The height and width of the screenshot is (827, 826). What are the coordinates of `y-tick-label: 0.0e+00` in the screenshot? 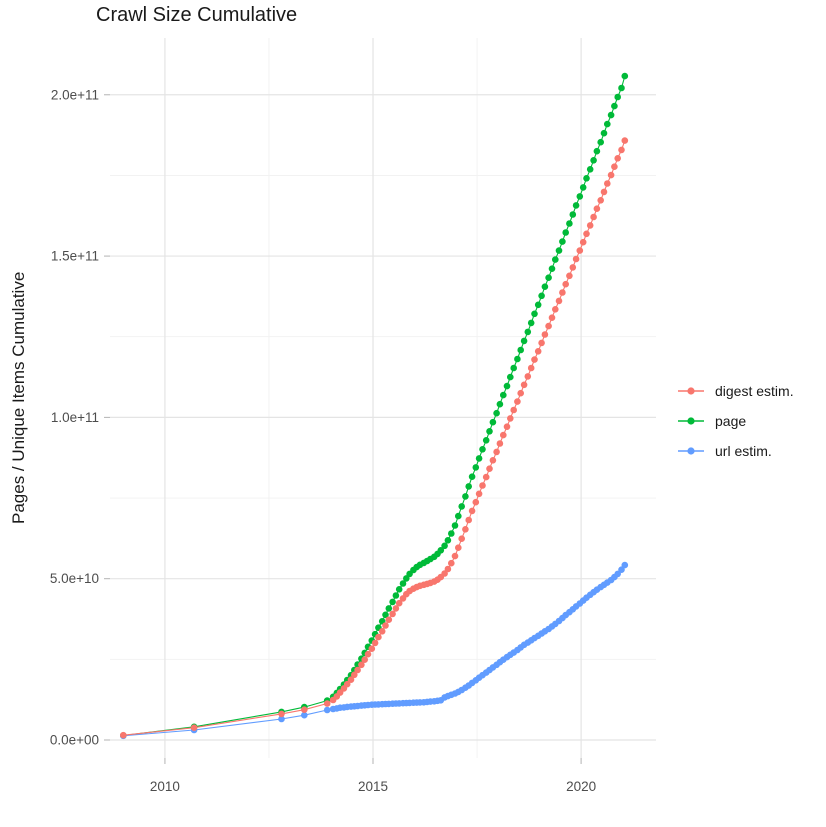 It's located at (74, 739).